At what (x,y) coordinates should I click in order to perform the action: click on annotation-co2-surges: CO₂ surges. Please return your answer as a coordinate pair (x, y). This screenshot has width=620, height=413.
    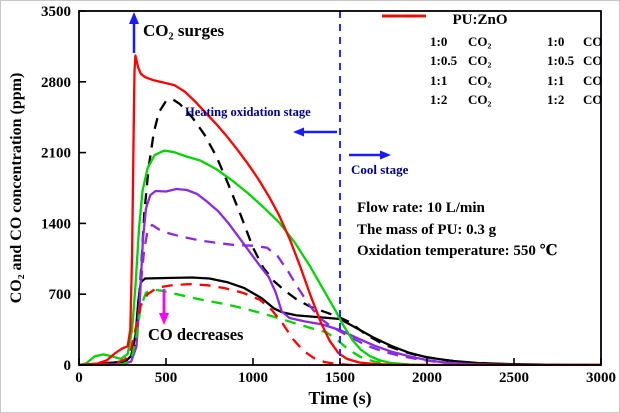
    Looking at the image, I should click on (184, 30).